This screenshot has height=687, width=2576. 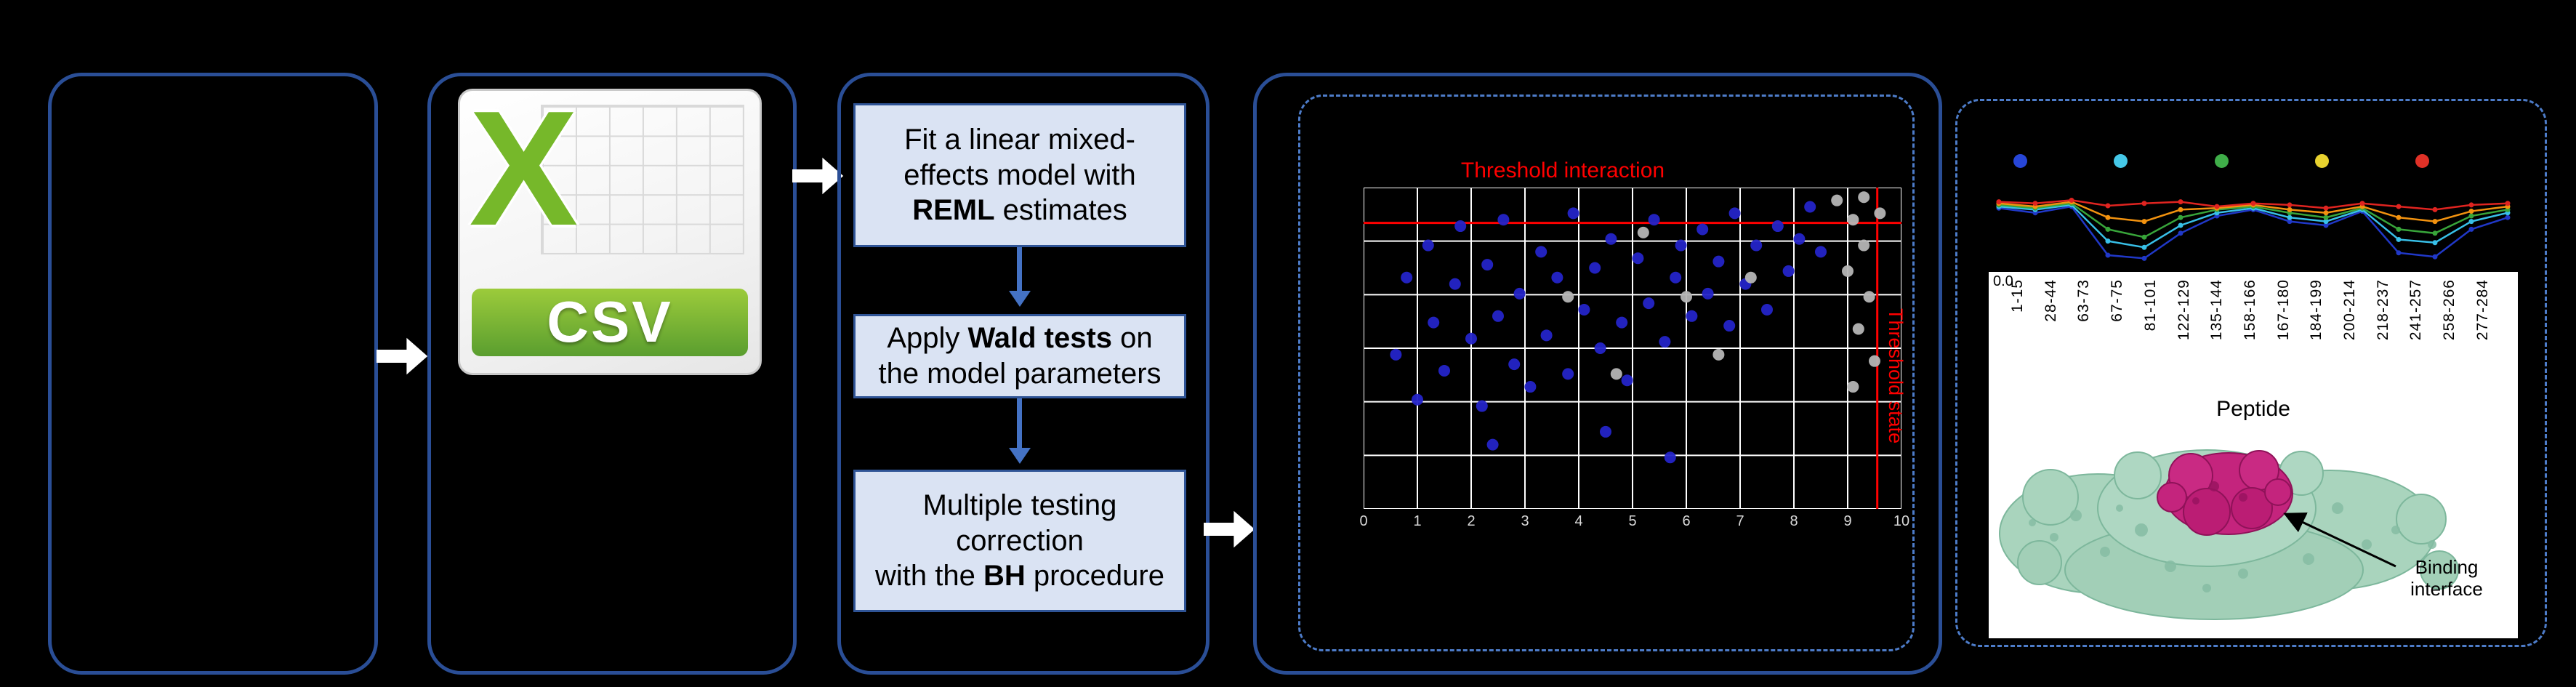 I want to click on peptide-tick-label: 135-144, so click(x=2217, y=310).